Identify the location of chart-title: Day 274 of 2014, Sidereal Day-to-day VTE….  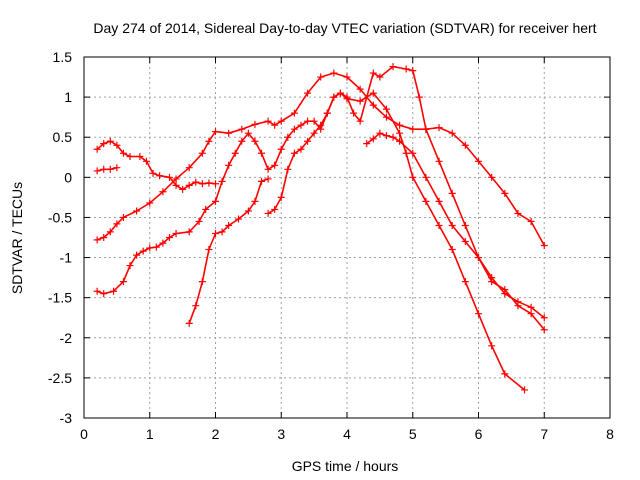
(344, 28).